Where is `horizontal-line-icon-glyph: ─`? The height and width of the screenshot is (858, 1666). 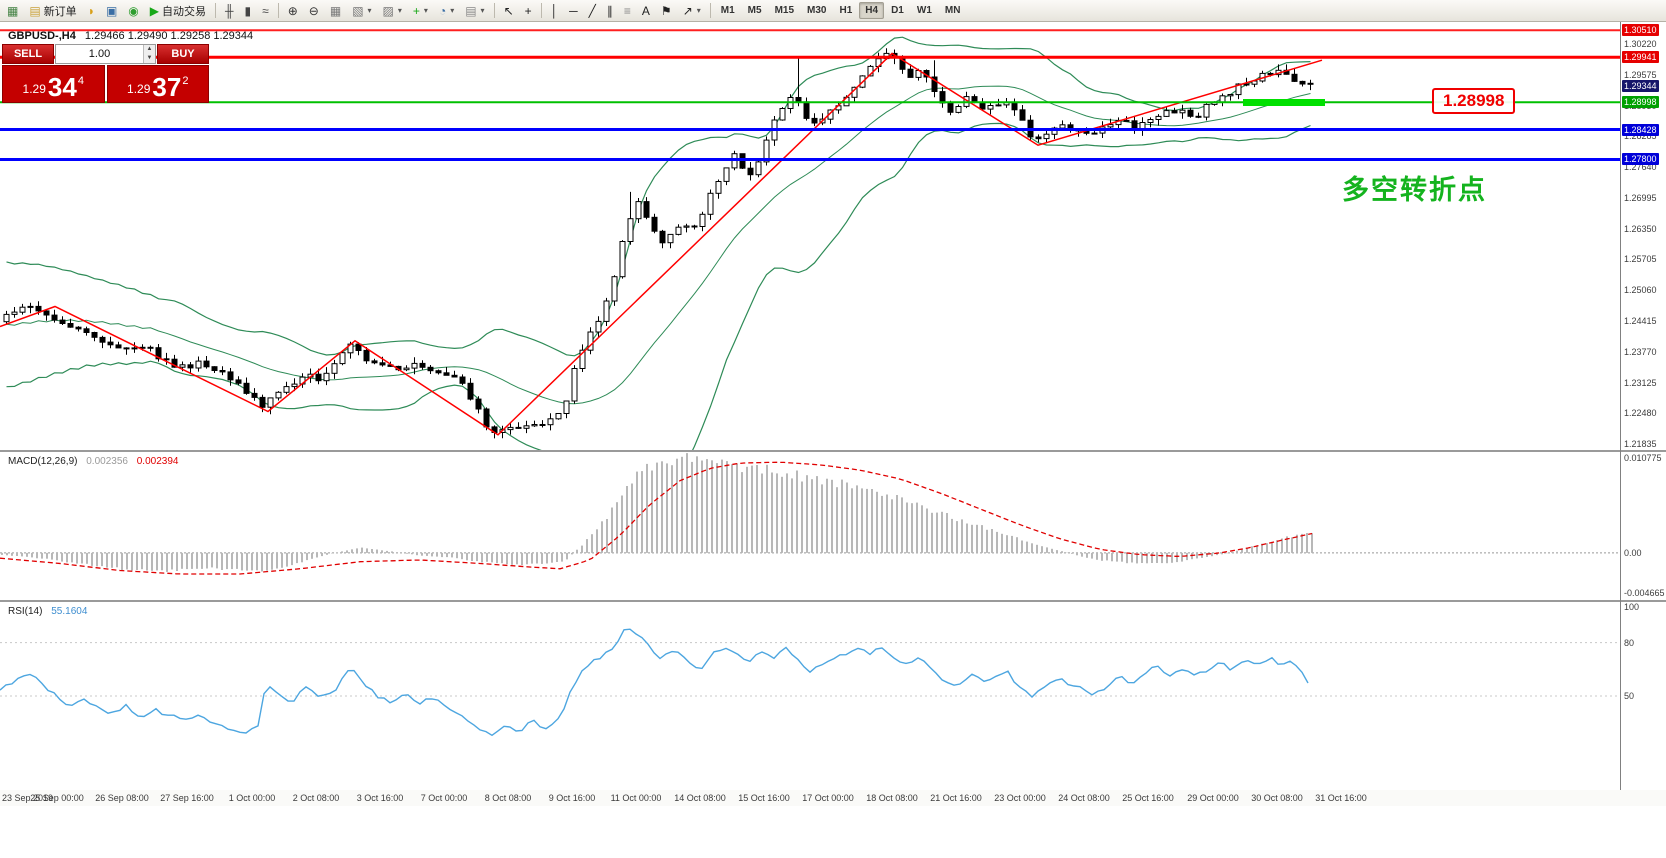 horizontal-line-icon-glyph: ─ is located at coordinates (573, 10).